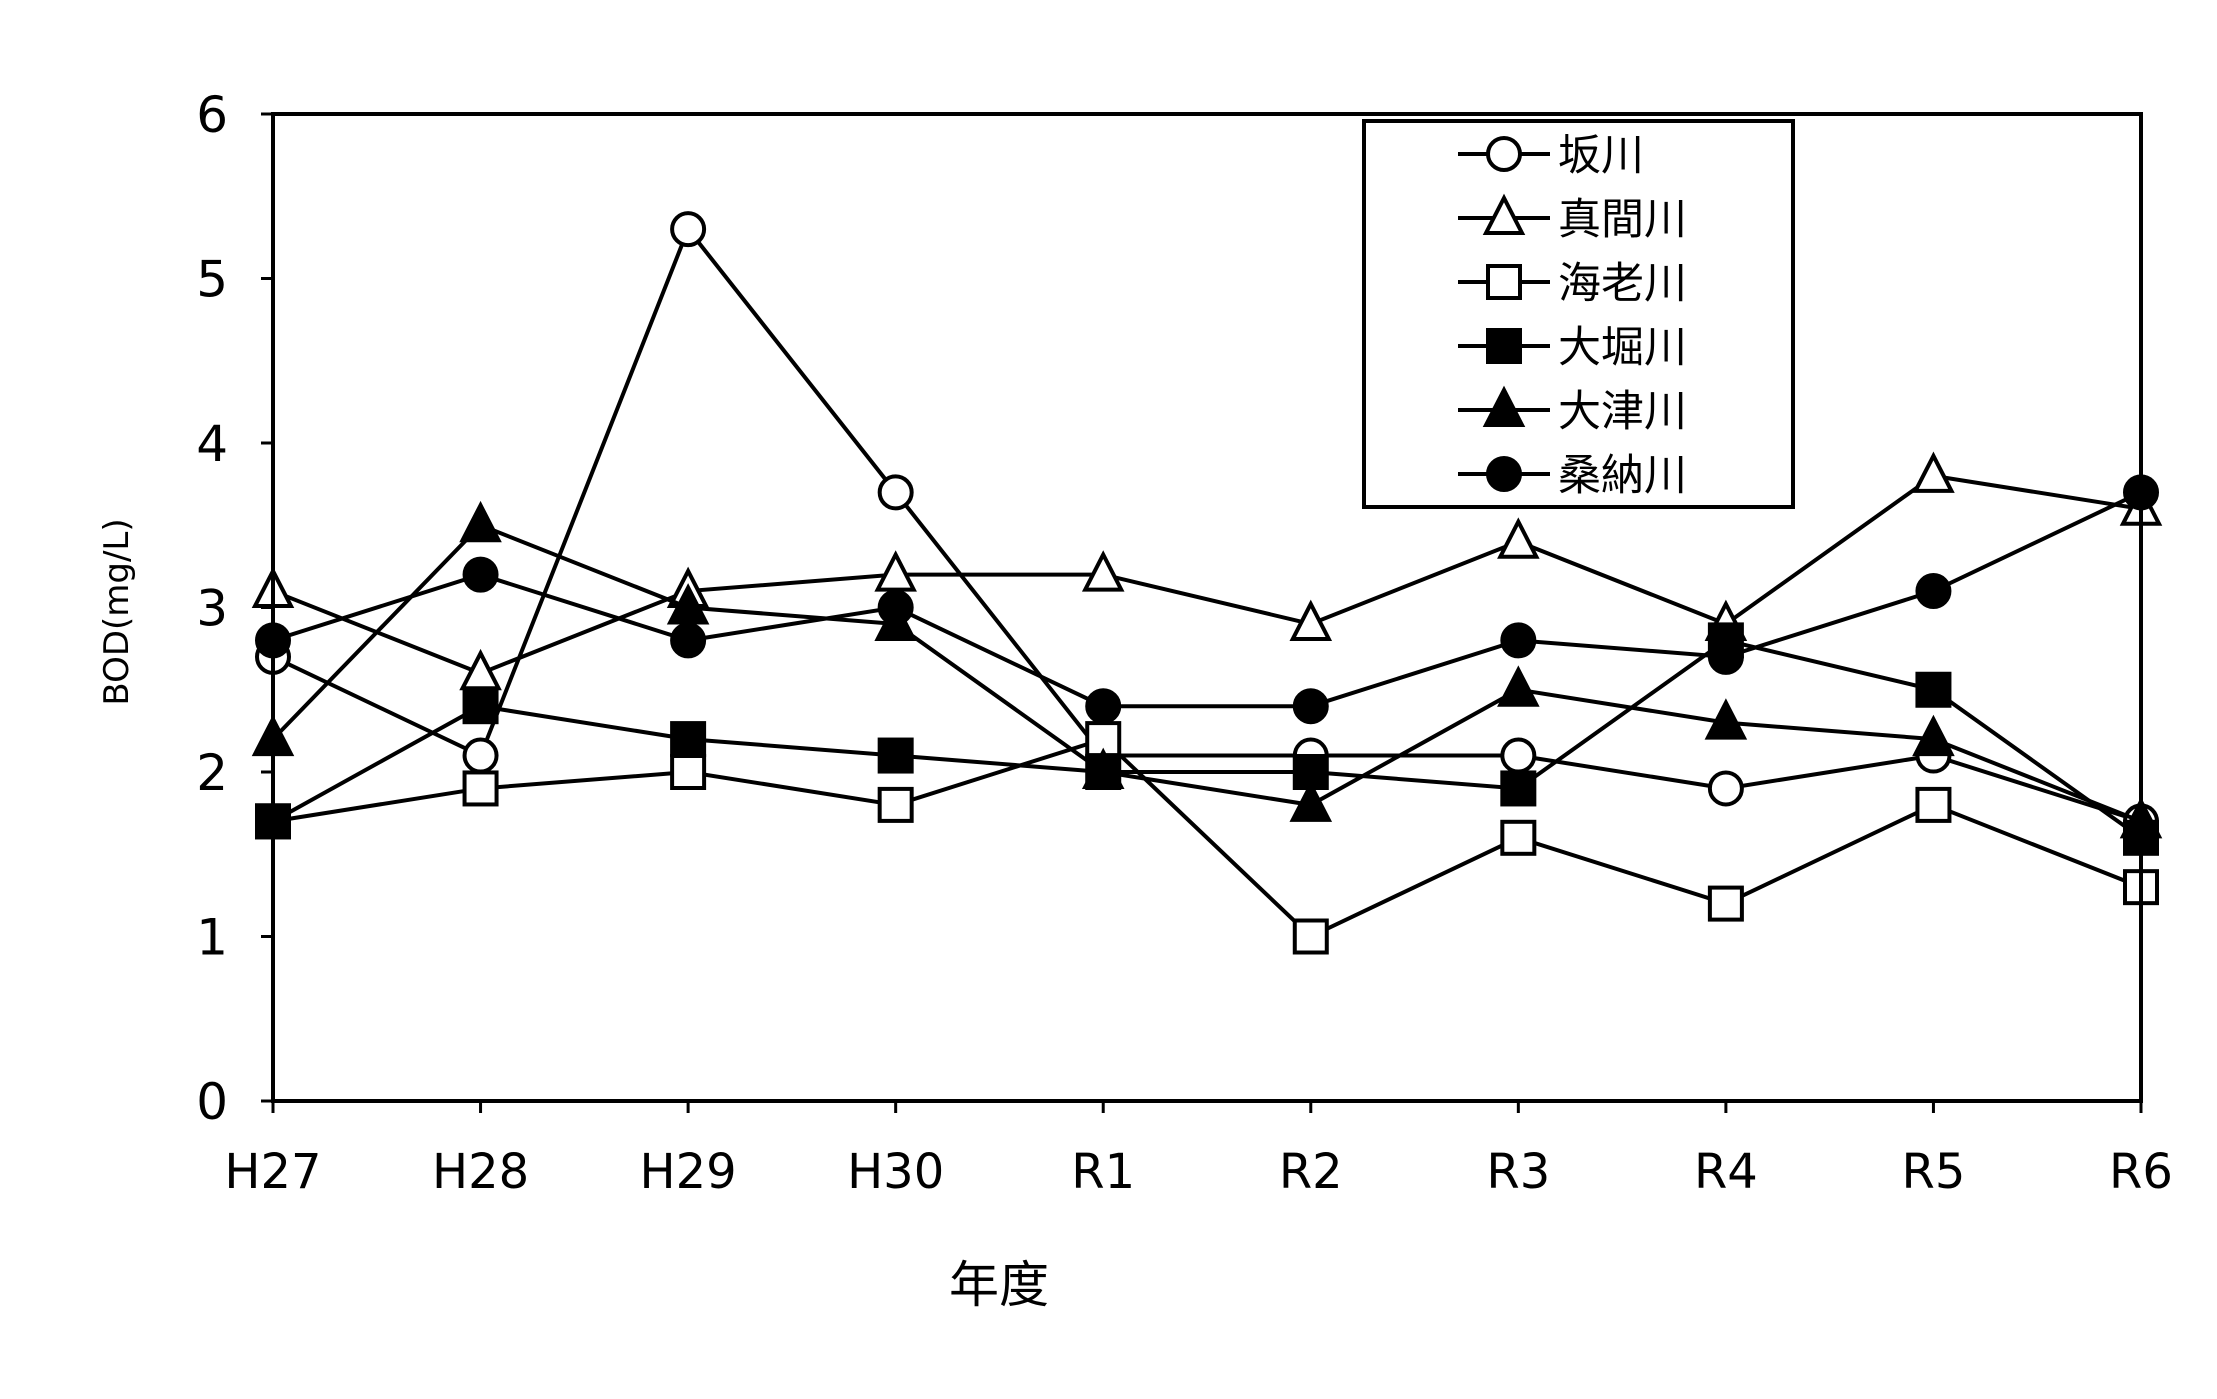 The image size is (2217, 1399). I want to click on x-tick-label: H30, so click(895, 1172).